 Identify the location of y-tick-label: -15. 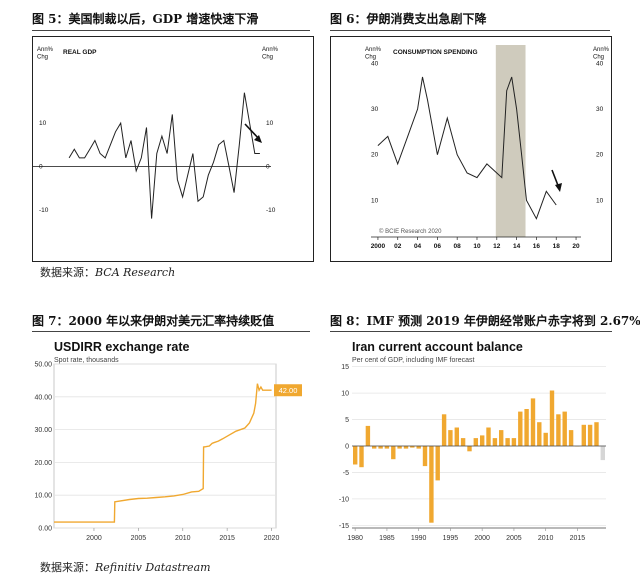
(344, 526).